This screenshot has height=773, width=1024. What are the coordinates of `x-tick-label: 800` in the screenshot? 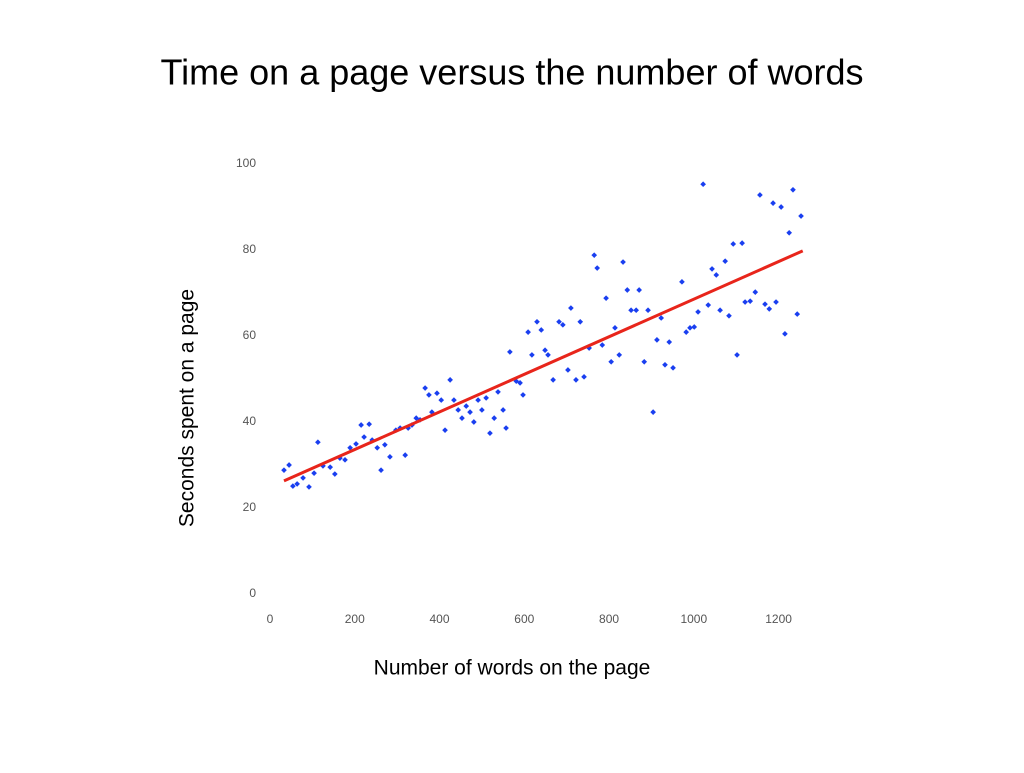 It's located at (609, 619).